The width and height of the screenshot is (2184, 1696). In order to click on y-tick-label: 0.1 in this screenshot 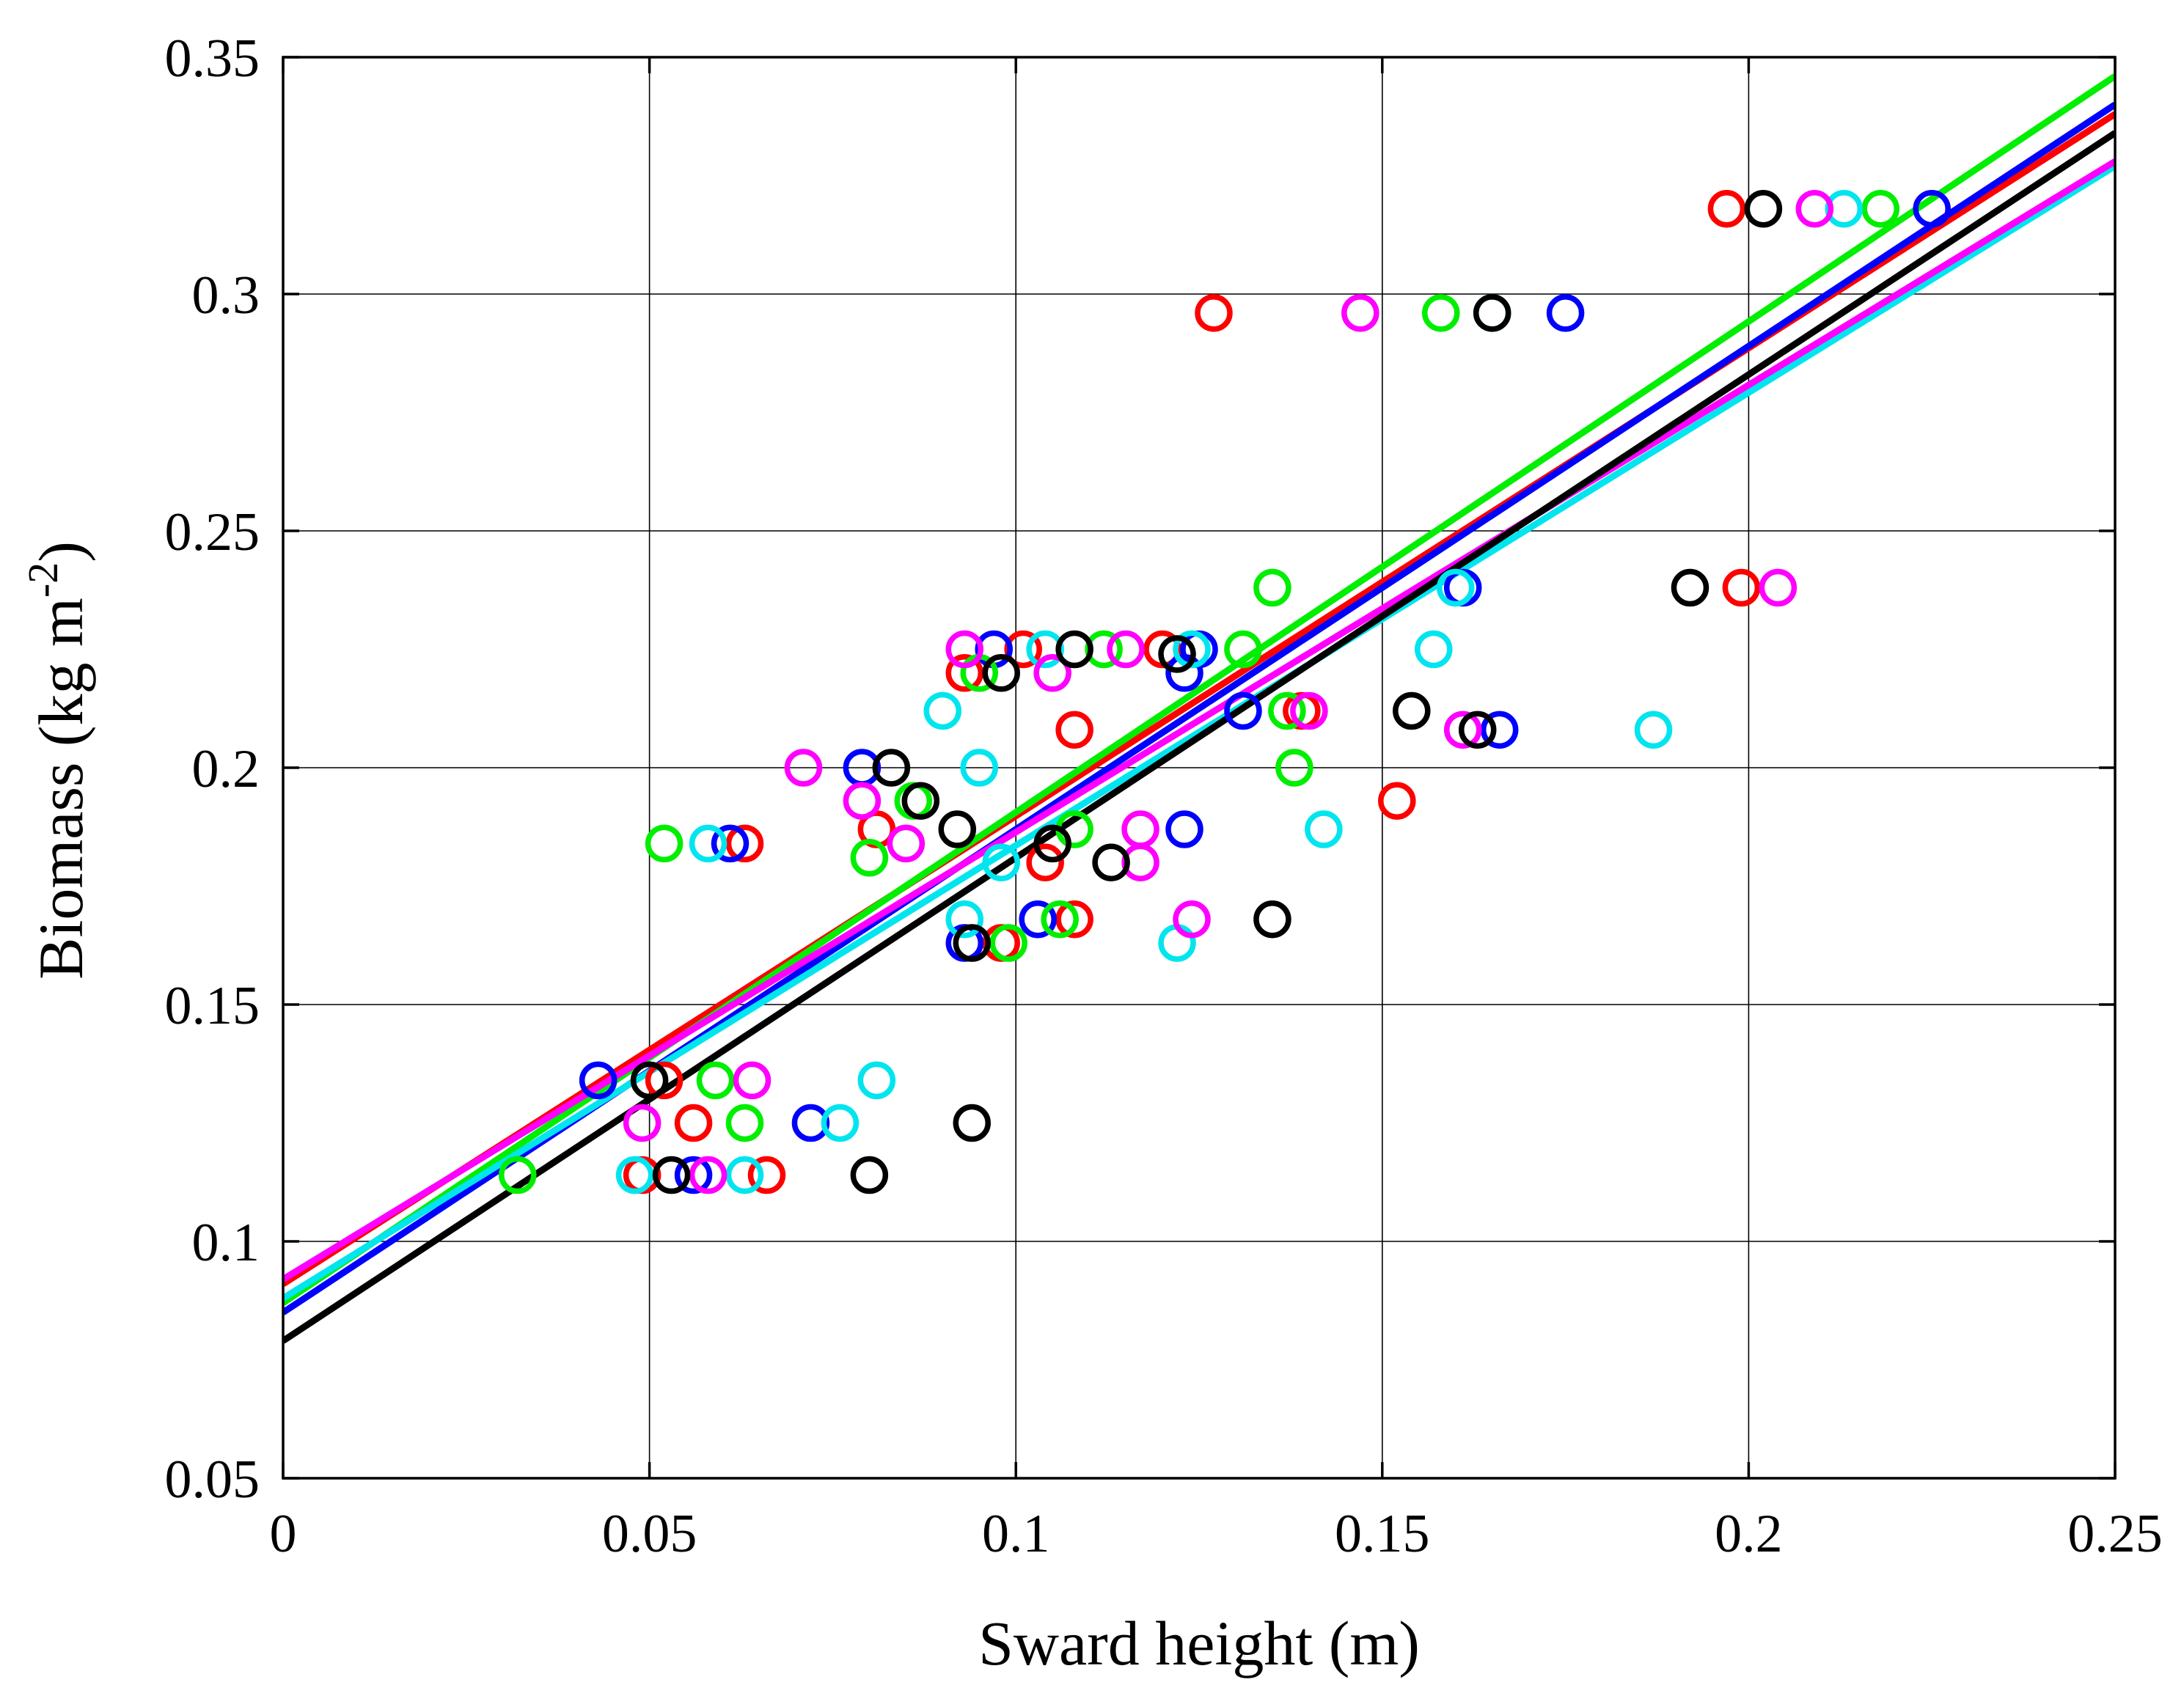, I will do `click(226, 1243)`.